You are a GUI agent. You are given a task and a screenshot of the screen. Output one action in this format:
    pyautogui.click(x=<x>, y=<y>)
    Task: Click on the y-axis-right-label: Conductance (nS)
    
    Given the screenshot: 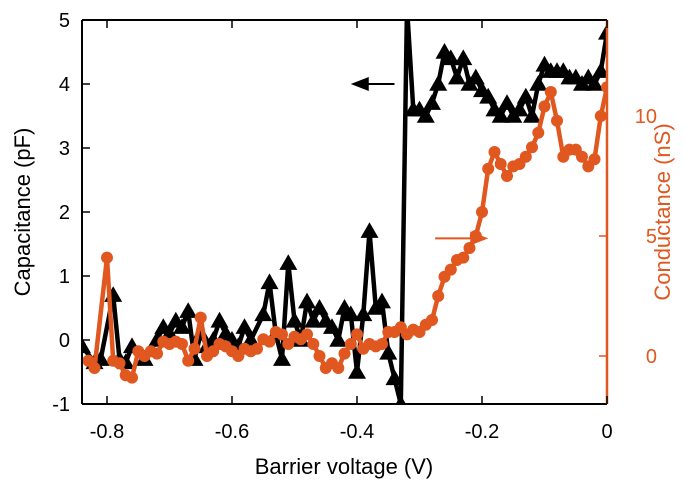 What is the action you would take?
    pyautogui.click(x=662, y=211)
    